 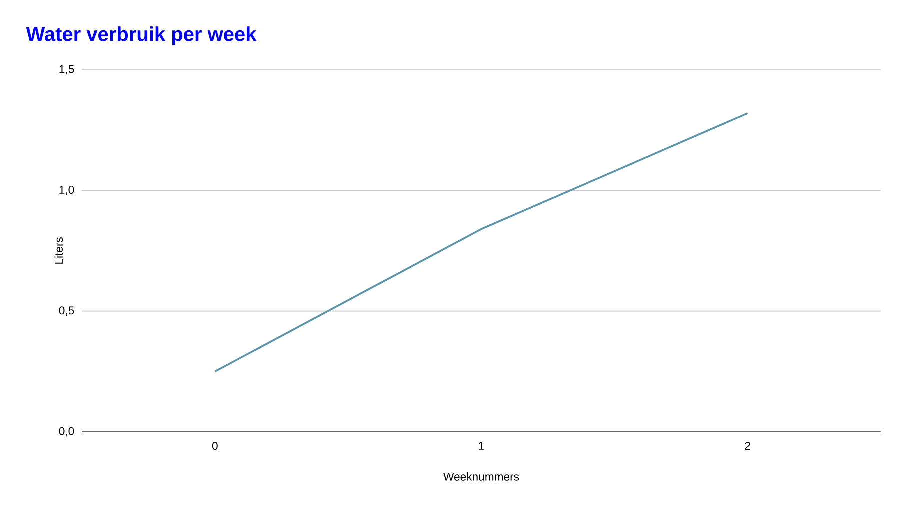 I want to click on x-axis-title: Weeknummers, so click(x=482, y=476).